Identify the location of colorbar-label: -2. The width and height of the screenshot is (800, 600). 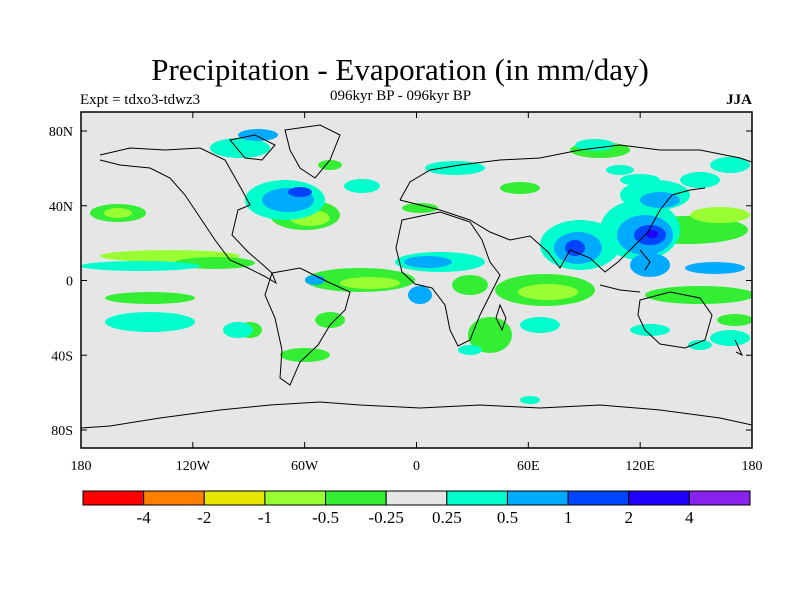
(204, 517).